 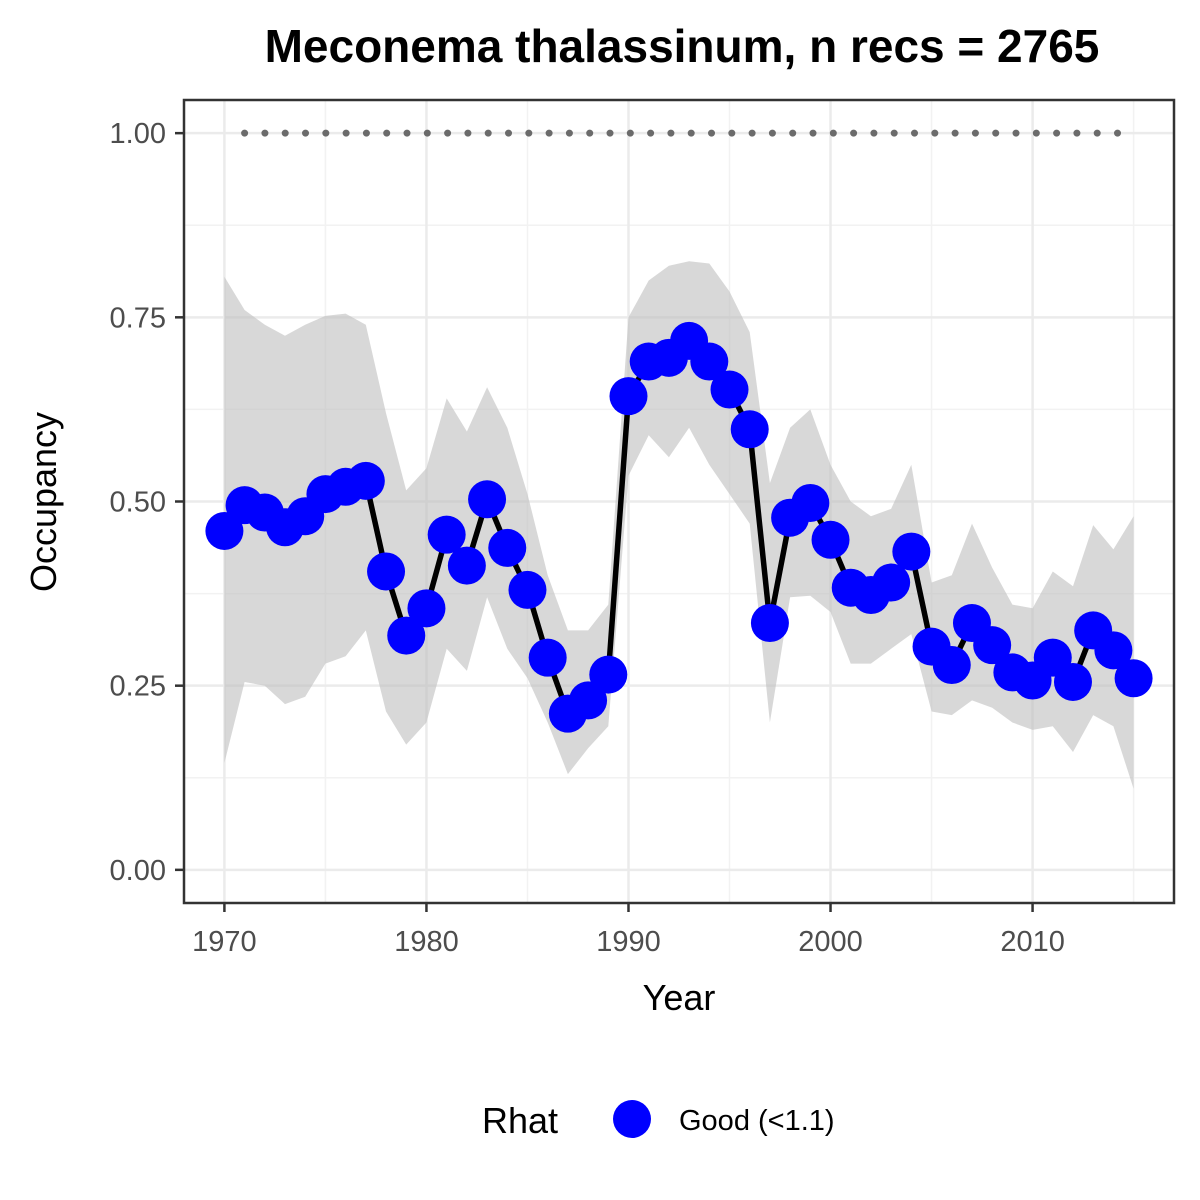 I want to click on data-point-1986, so click(x=548, y=658).